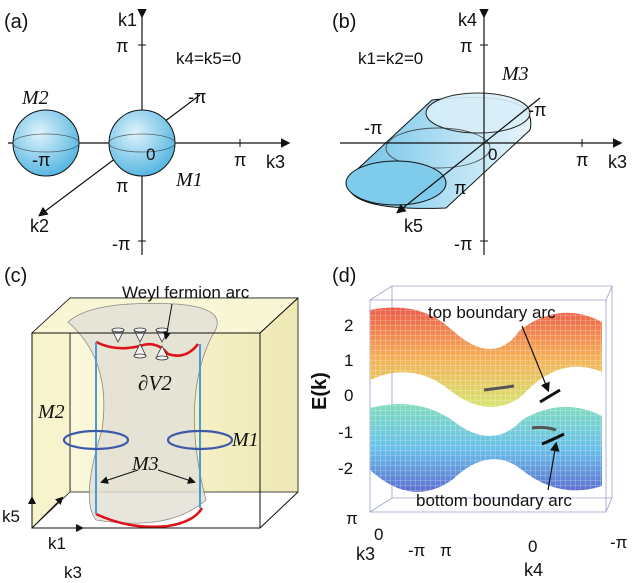 The height and width of the screenshot is (583, 634). I want to click on condition-b: k1=k2=0, so click(390, 58).